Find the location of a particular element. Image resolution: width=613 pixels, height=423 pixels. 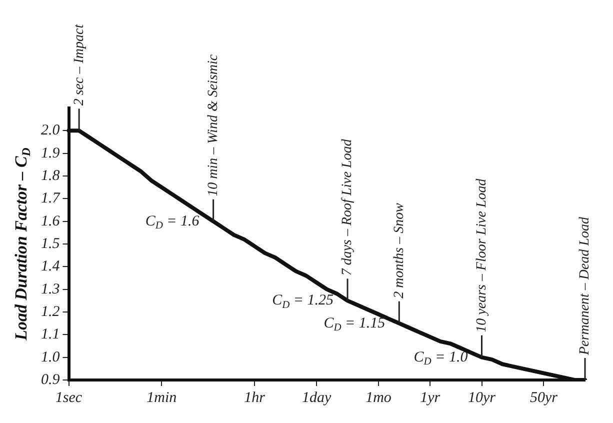

y-axis-title: Load Duration Factor – CD is located at coordinates (22, 244).